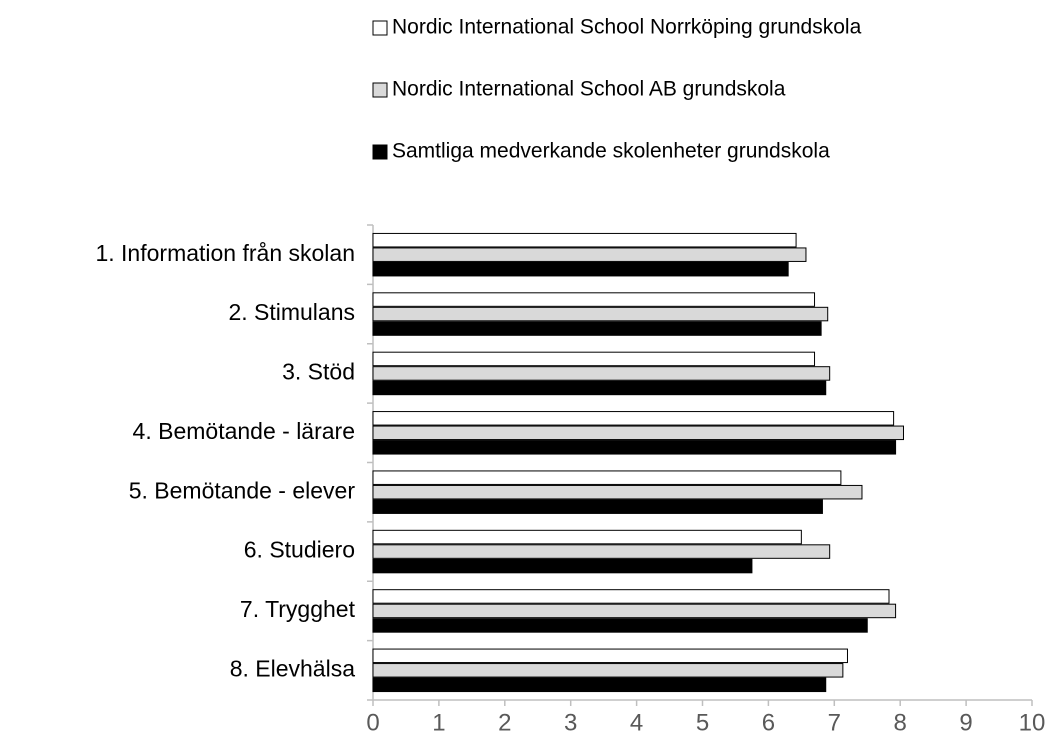  What do you see at coordinates (318, 372) in the screenshot?
I see `category-label: 3. Stöd` at bounding box center [318, 372].